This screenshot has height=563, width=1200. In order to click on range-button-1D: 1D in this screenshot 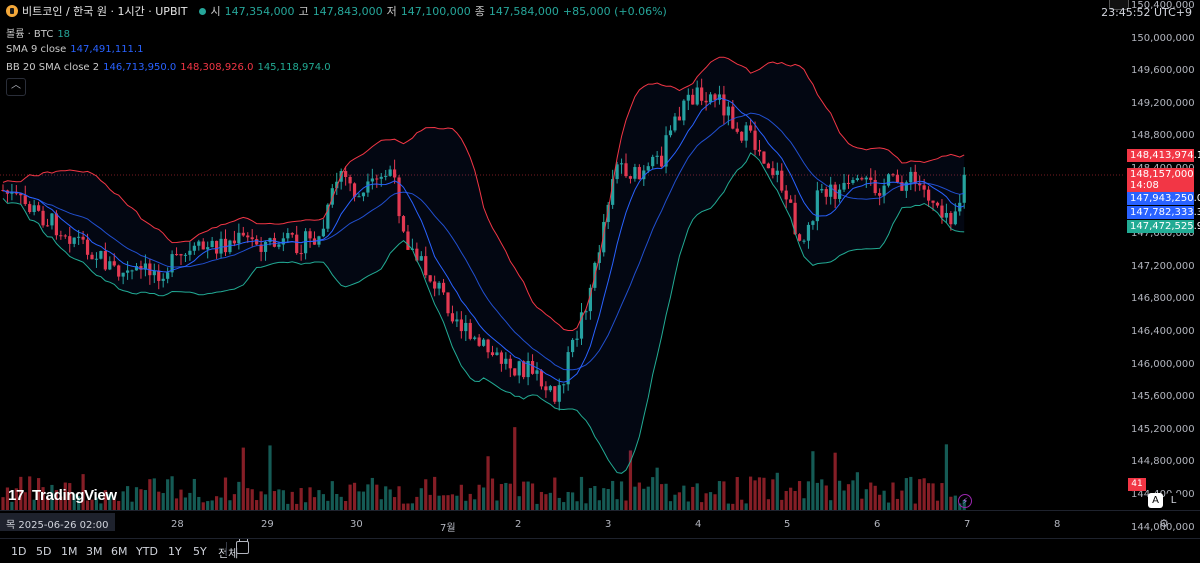, I will do `click(19, 551)`.